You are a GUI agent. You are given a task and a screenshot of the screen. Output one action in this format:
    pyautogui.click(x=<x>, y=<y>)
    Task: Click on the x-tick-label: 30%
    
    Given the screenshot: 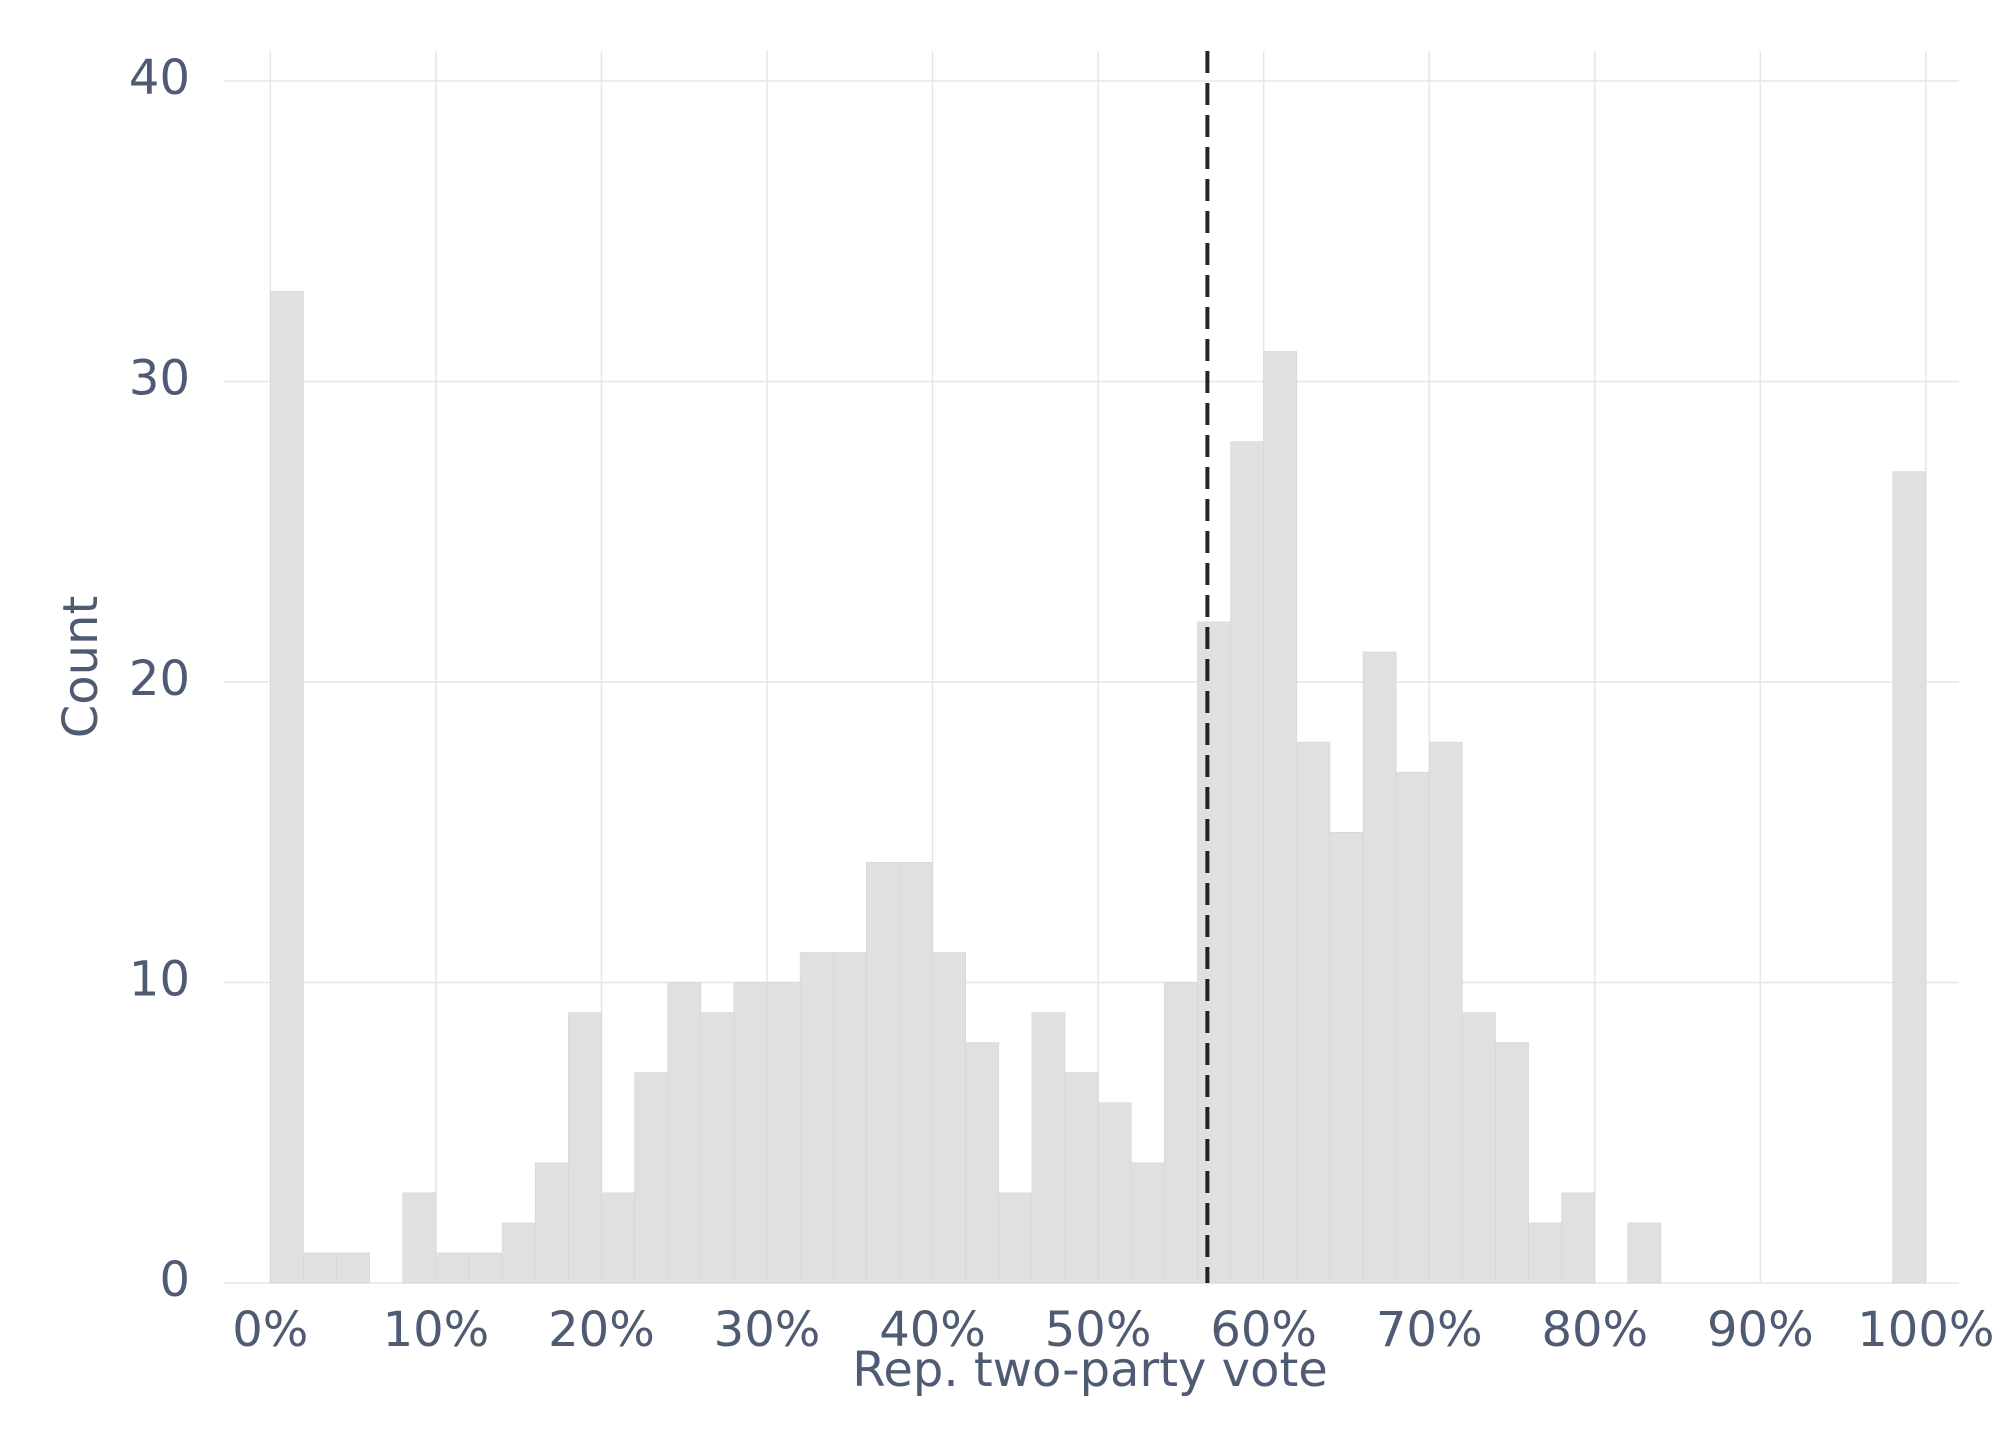 What is the action you would take?
    pyautogui.click(x=767, y=1330)
    